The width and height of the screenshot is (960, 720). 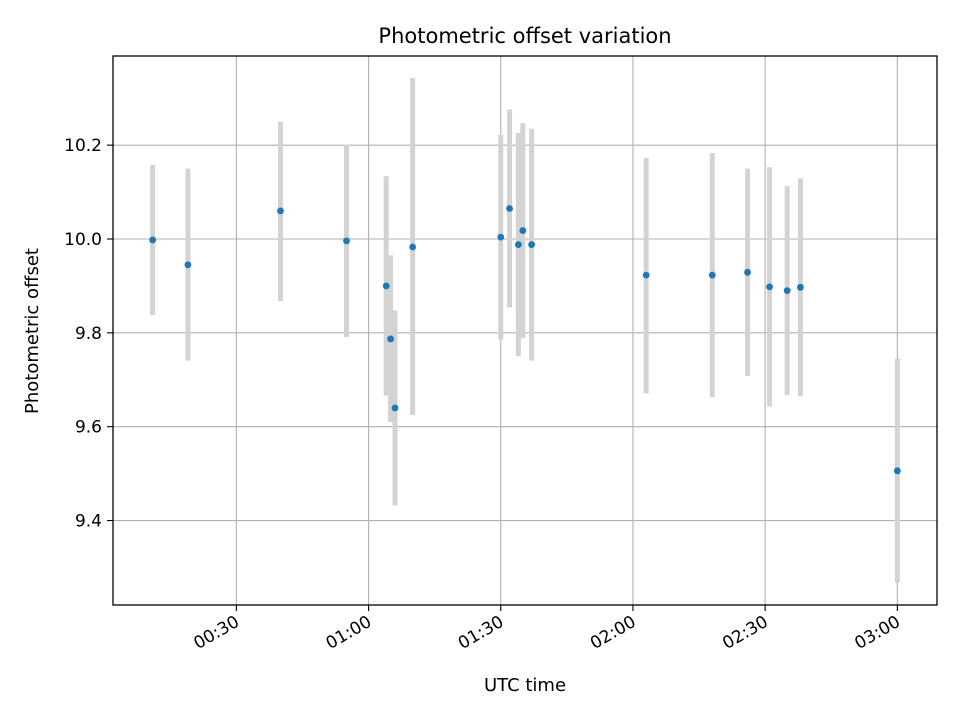 I want to click on y-axis: 9.4 9.6 9.8 10.0 10.2, so click(x=88, y=334).